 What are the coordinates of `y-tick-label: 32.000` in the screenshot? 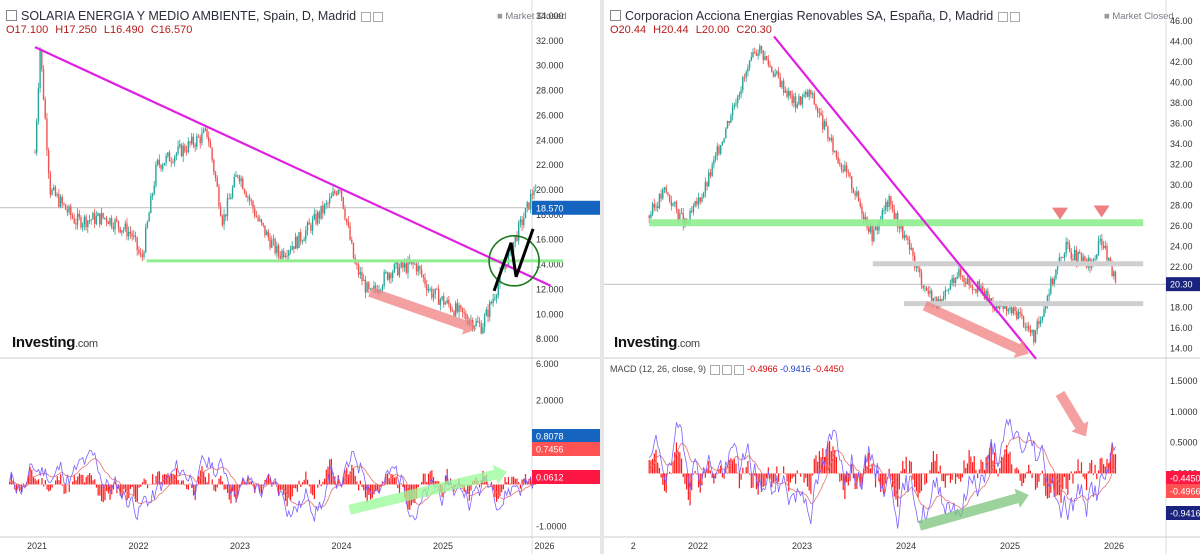 It's located at (550, 41).